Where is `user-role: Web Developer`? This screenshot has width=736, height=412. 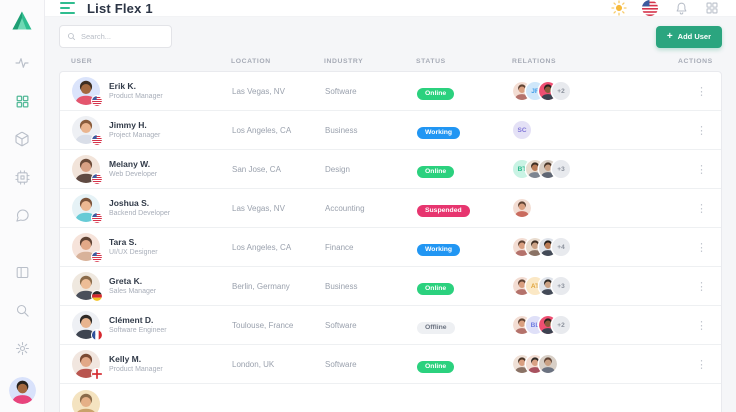 user-role: Web Developer is located at coordinates (133, 174).